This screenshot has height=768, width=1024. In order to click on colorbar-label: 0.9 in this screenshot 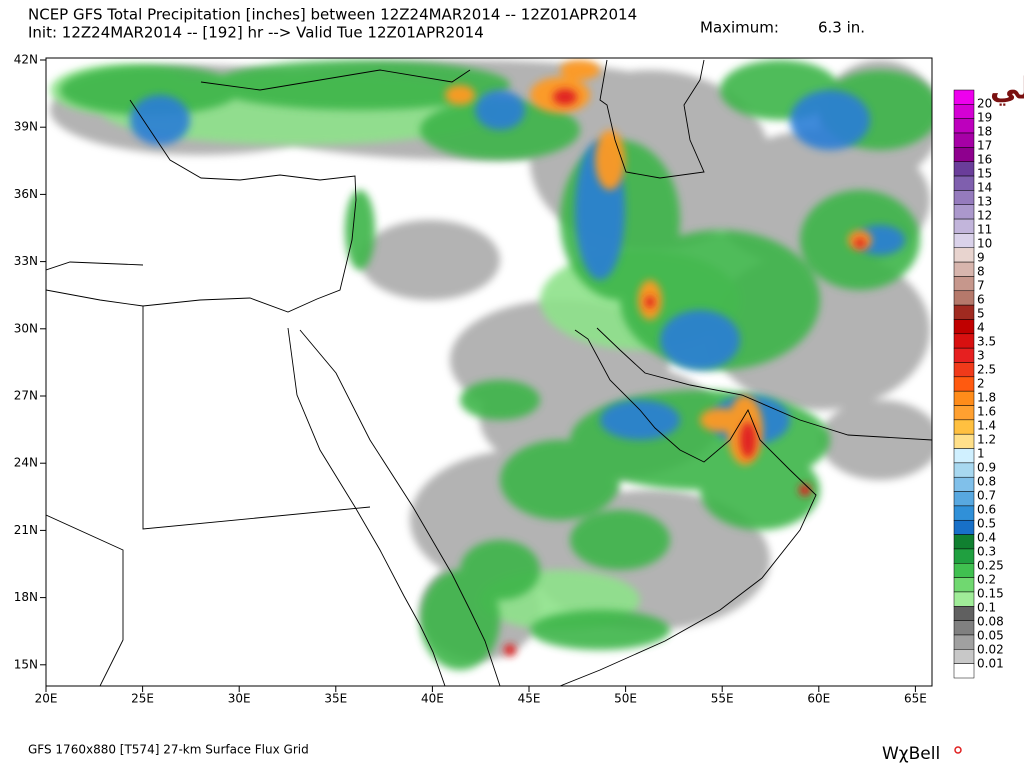, I will do `click(986, 468)`.